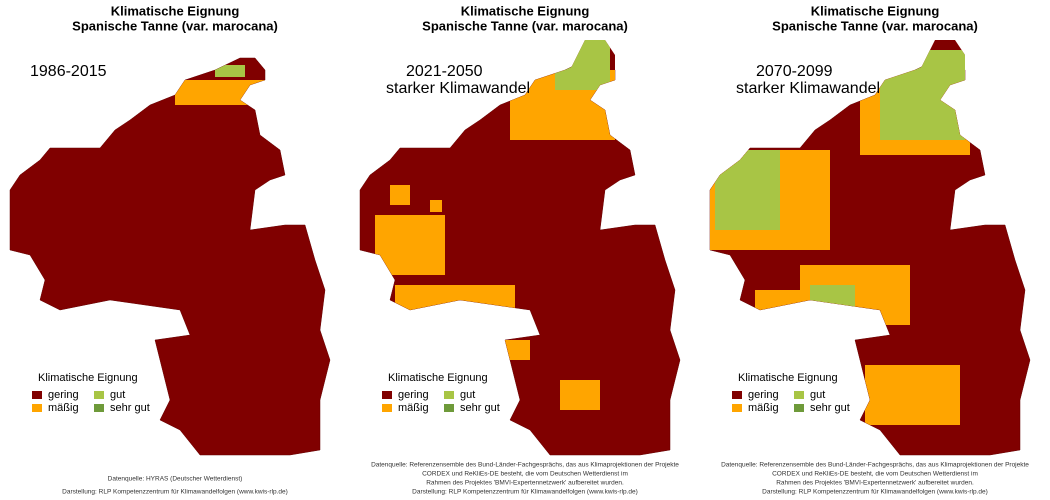 The height and width of the screenshot is (500, 1050). Describe the element at coordinates (794, 71) in the screenshot. I see `period-label: 2070-2099` at that location.